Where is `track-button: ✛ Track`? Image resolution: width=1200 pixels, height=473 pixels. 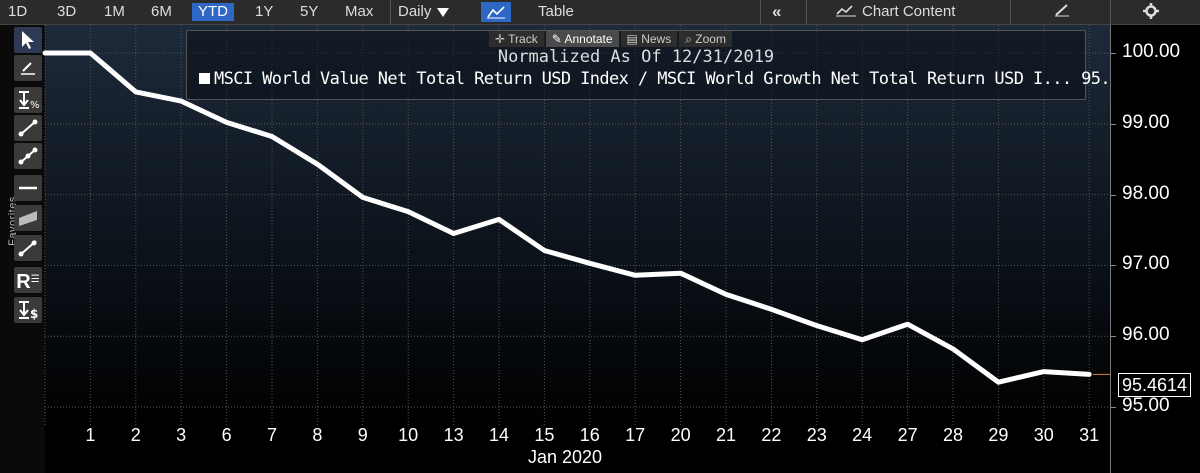
track-button: ✛ Track is located at coordinates (516, 39).